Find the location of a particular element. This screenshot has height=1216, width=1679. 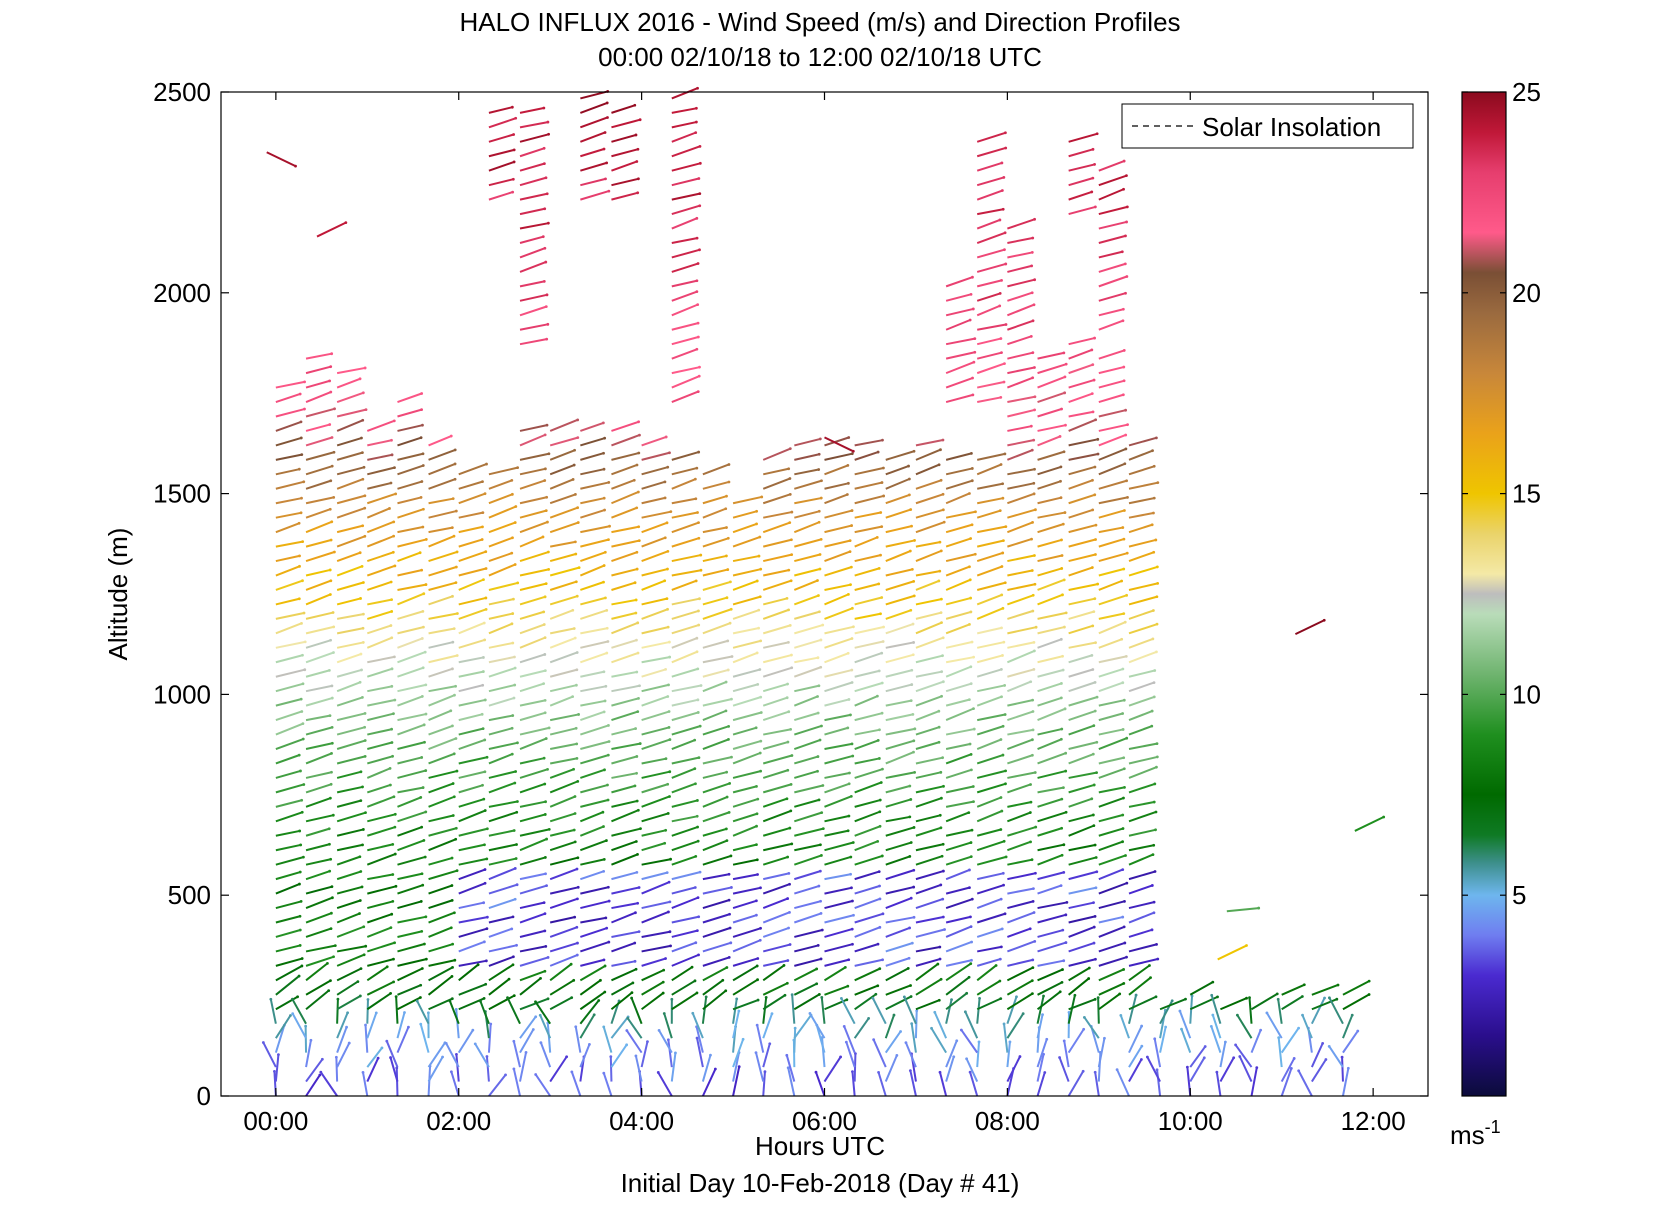

x-tick-label: 00:00 is located at coordinates (275, 1121).